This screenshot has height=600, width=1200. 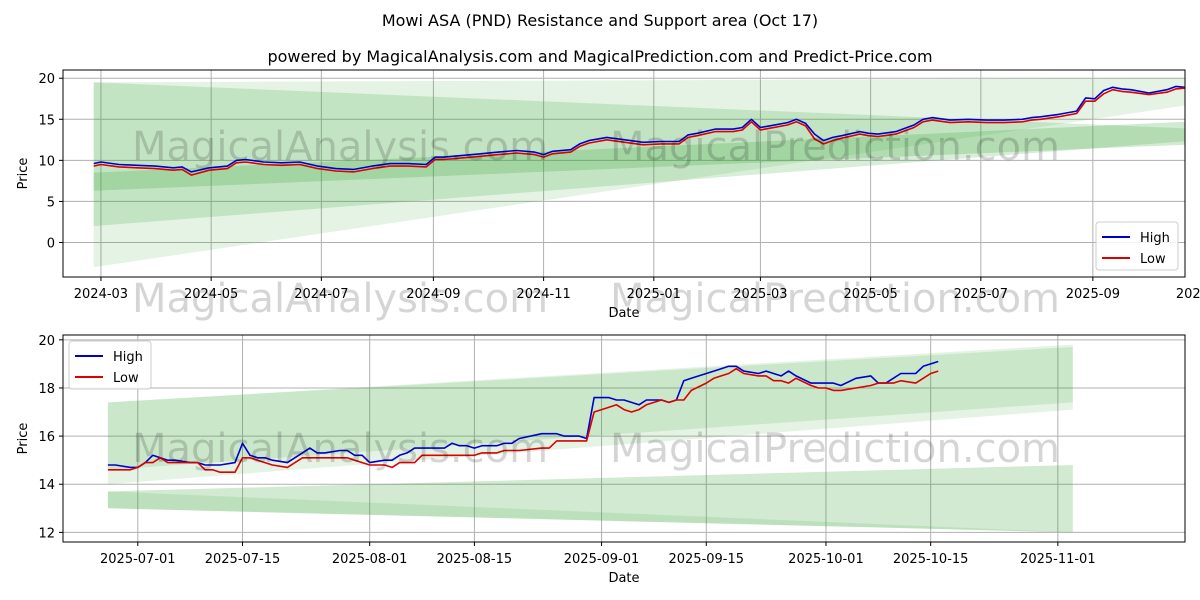 I want to click on p0-ytick-label-0: 0, so click(x=51, y=244).